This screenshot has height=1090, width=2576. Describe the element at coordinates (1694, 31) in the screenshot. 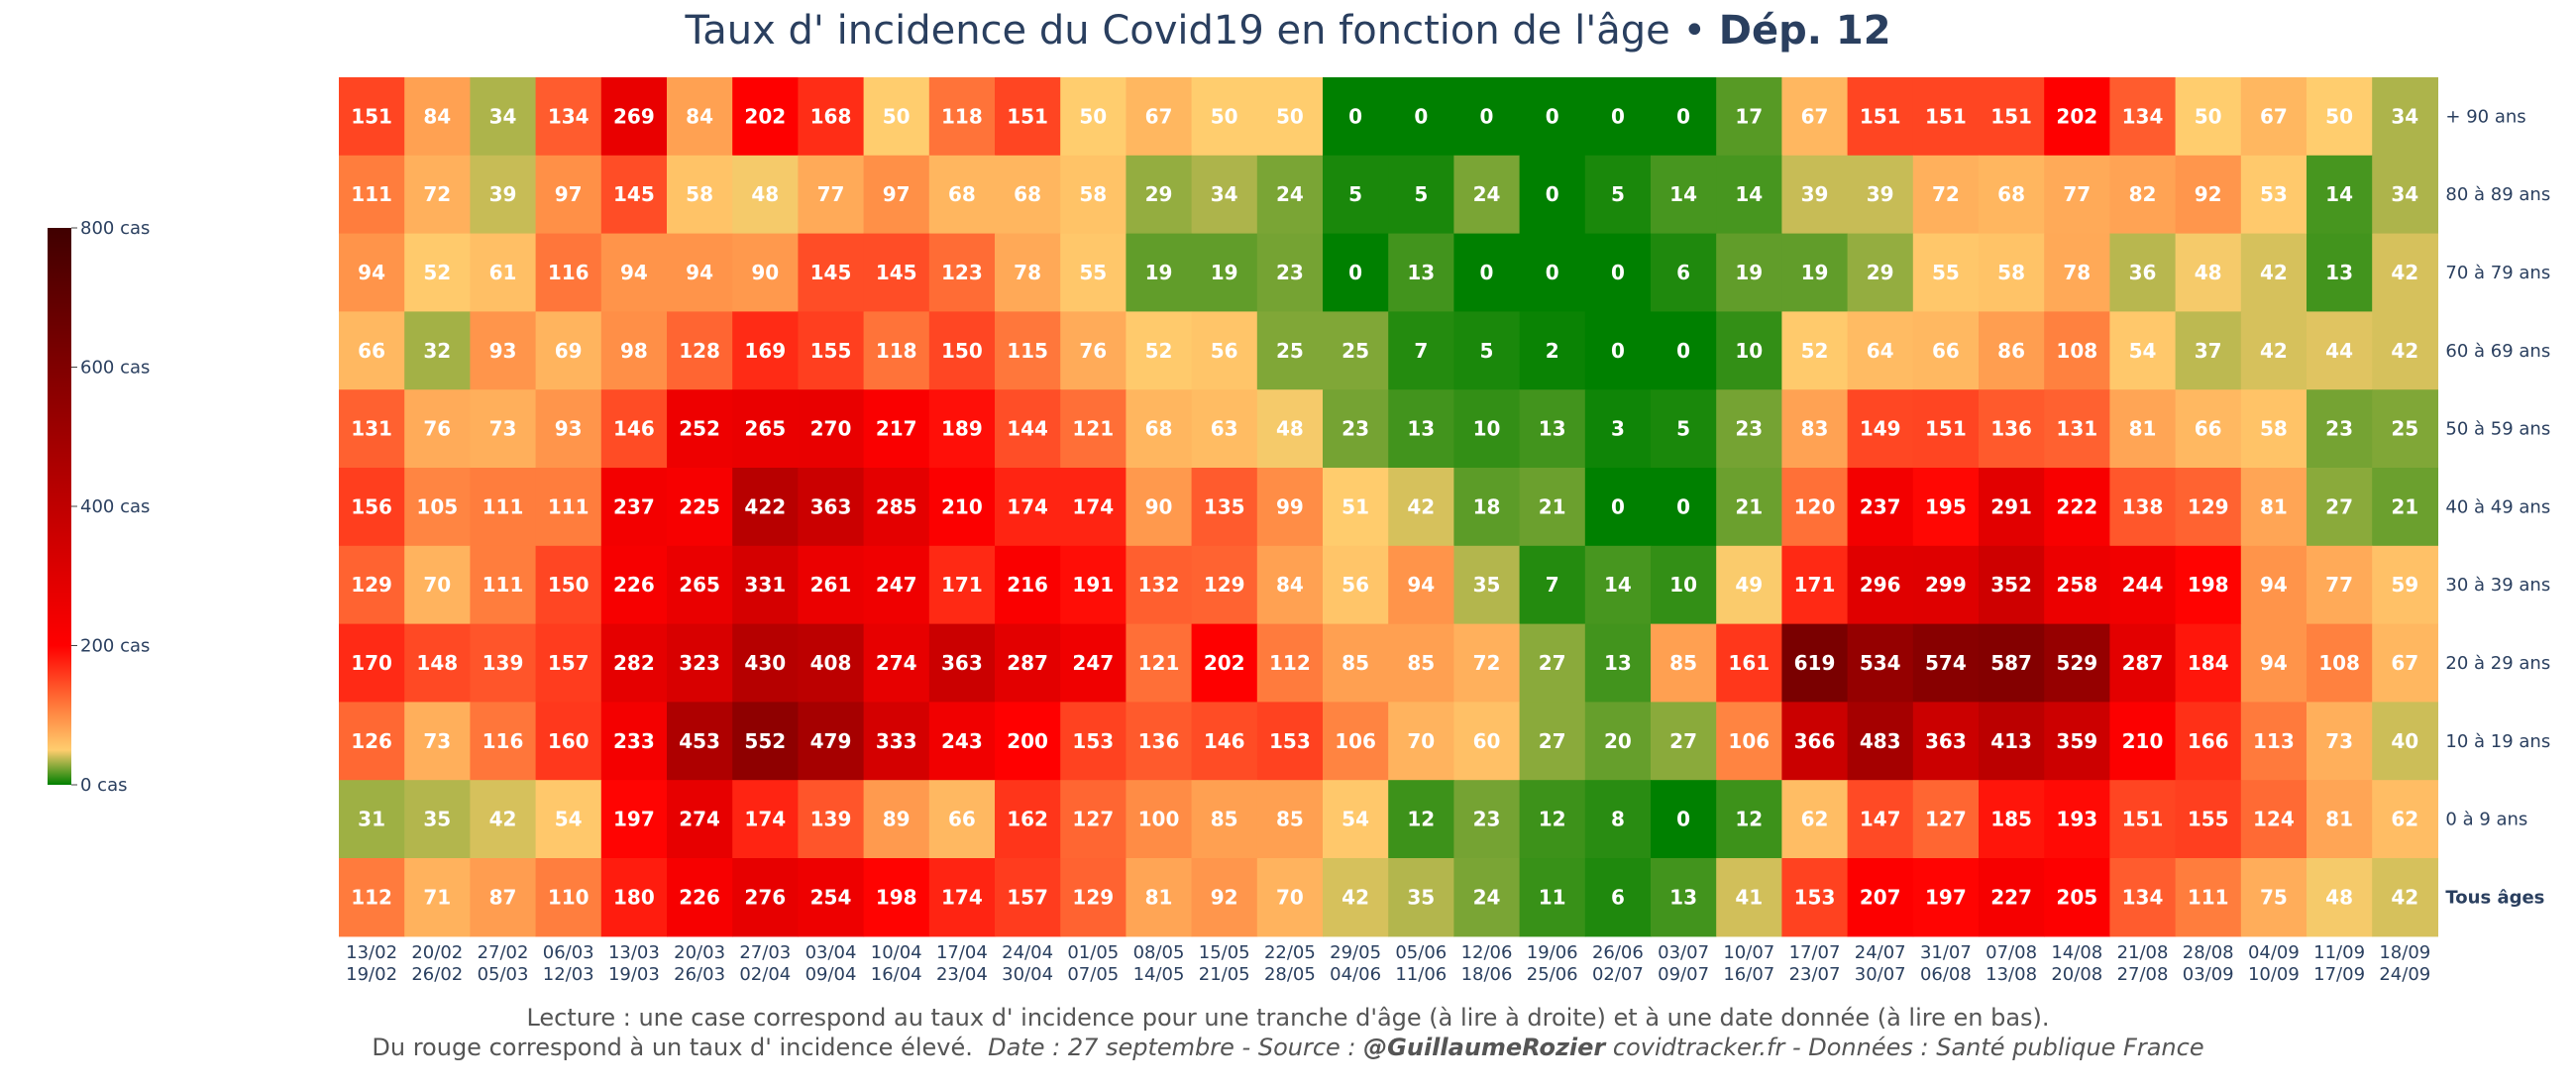

I see `chart-title-sep: •` at that location.